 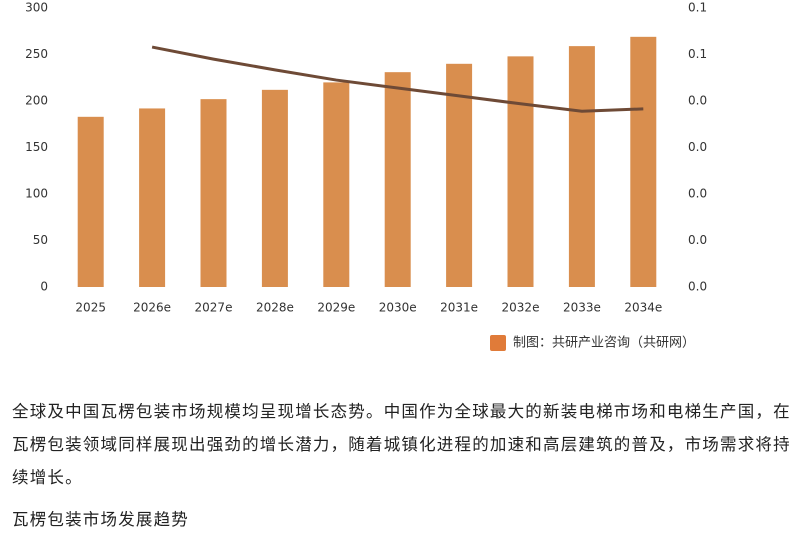 I want to click on x-tick-label: 2025, so click(x=90, y=308).